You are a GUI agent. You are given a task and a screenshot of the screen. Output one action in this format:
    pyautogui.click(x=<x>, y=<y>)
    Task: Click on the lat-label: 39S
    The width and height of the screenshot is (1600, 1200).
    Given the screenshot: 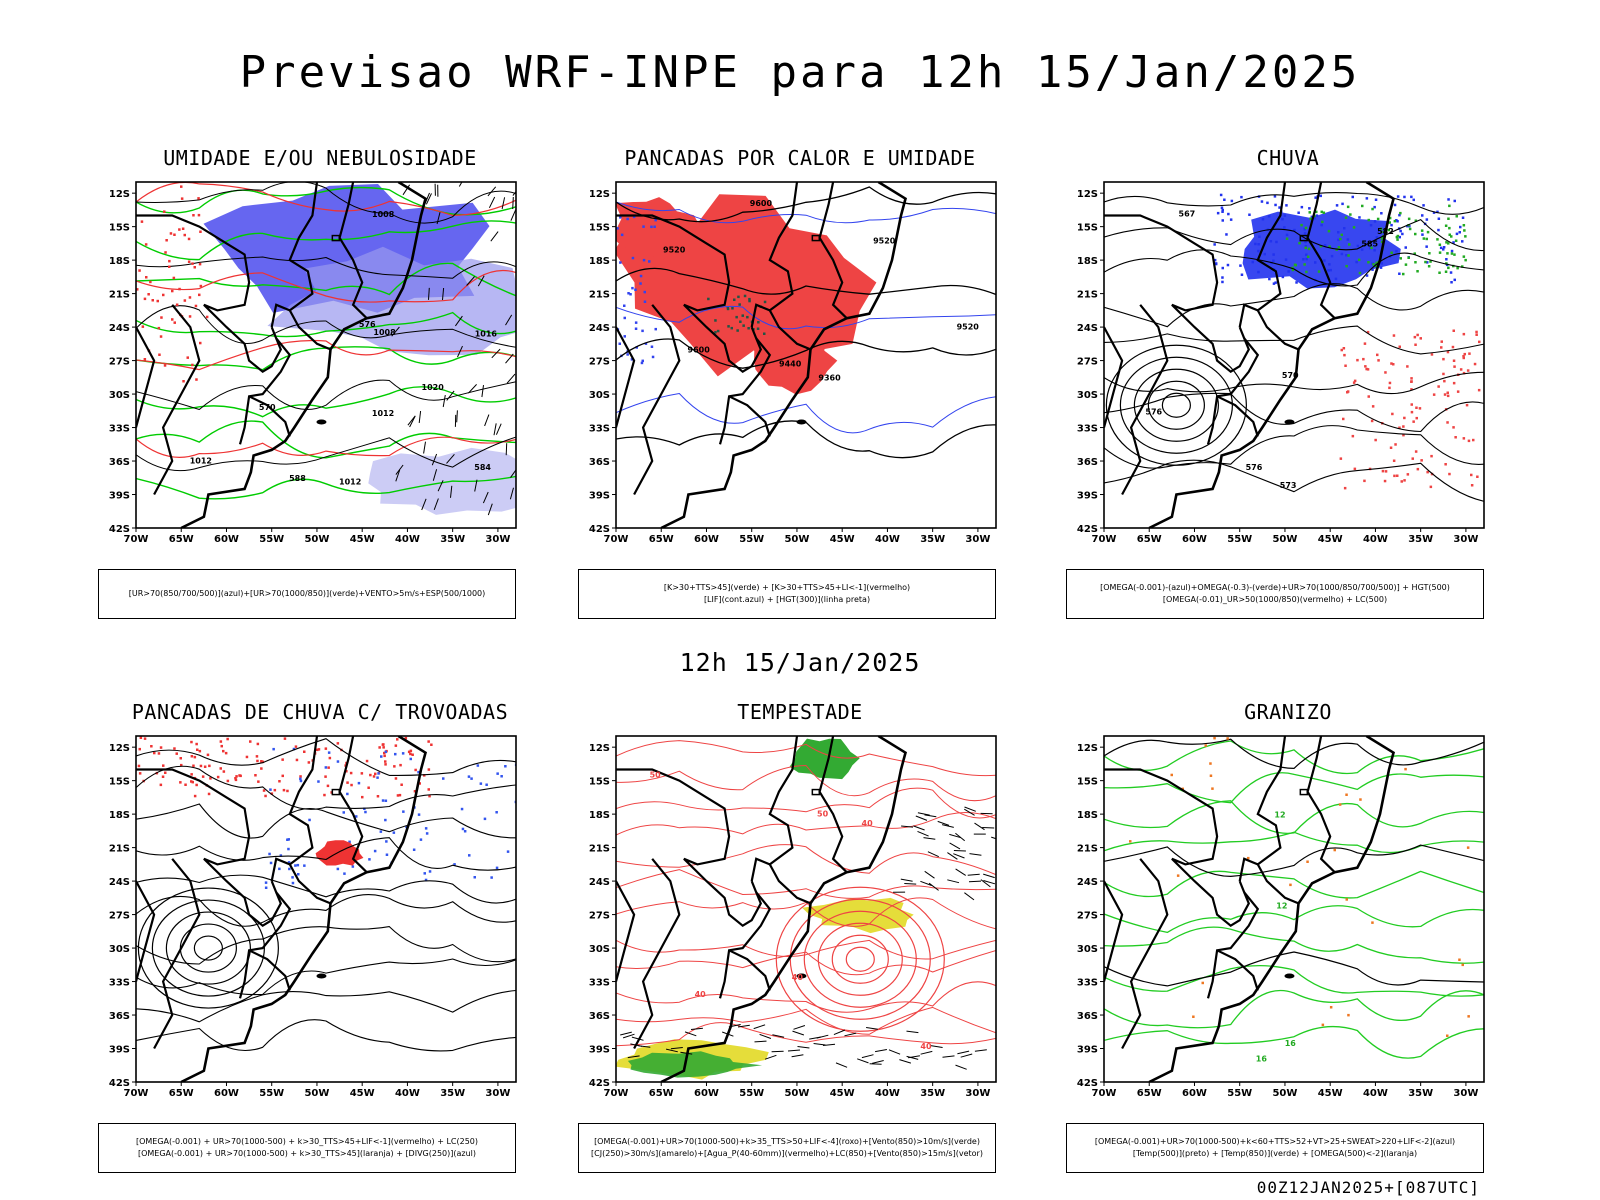 What is the action you would take?
    pyautogui.click(x=1087, y=496)
    